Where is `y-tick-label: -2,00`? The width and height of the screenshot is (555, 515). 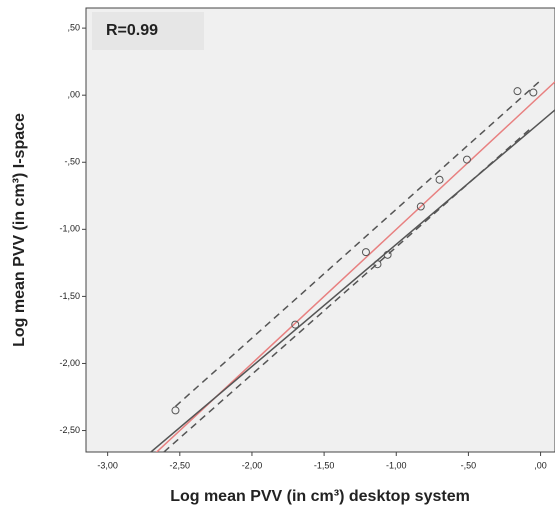 y-tick-label: -2,00 is located at coordinates (69, 363).